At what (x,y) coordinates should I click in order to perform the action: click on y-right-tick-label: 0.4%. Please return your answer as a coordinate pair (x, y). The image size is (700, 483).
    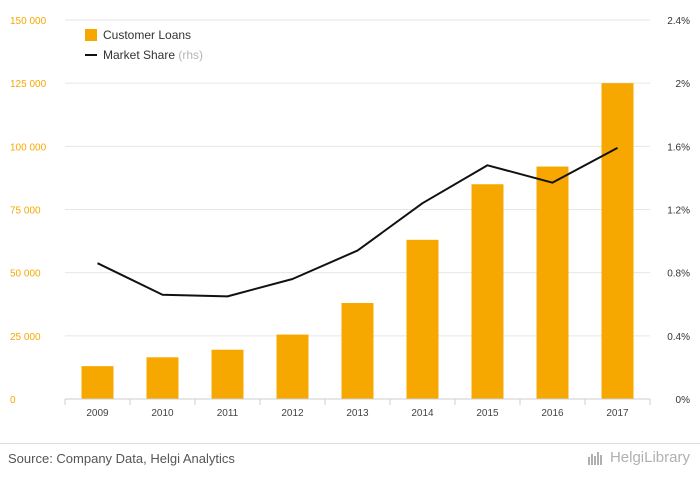
    Looking at the image, I should click on (678, 337).